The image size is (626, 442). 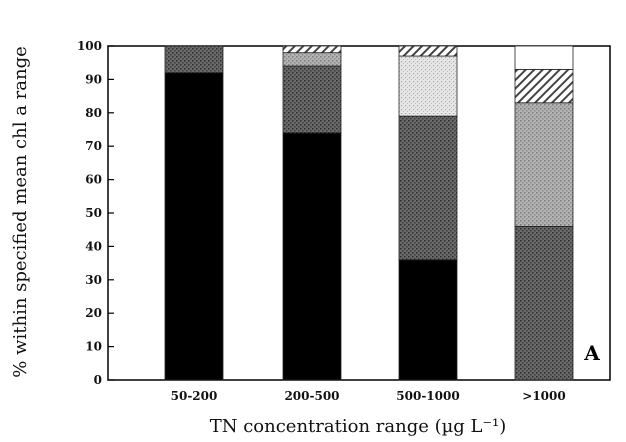 I want to click on y-tick-label: 70, so click(x=93, y=146).